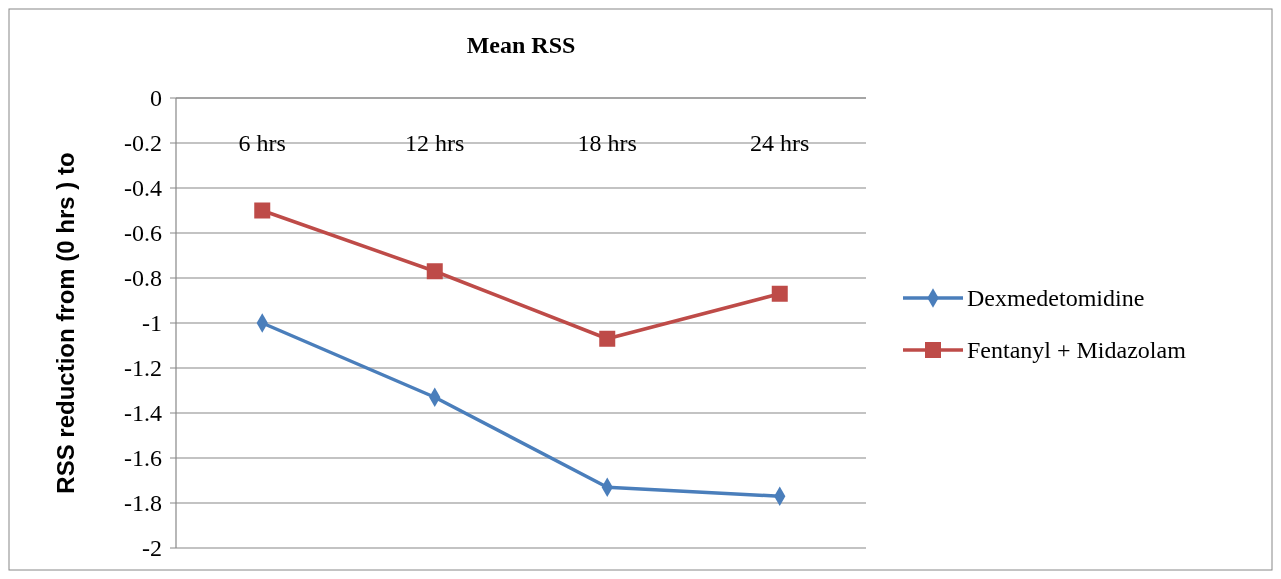  I want to click on y-tick-label: -0.4, so click(143, 188).